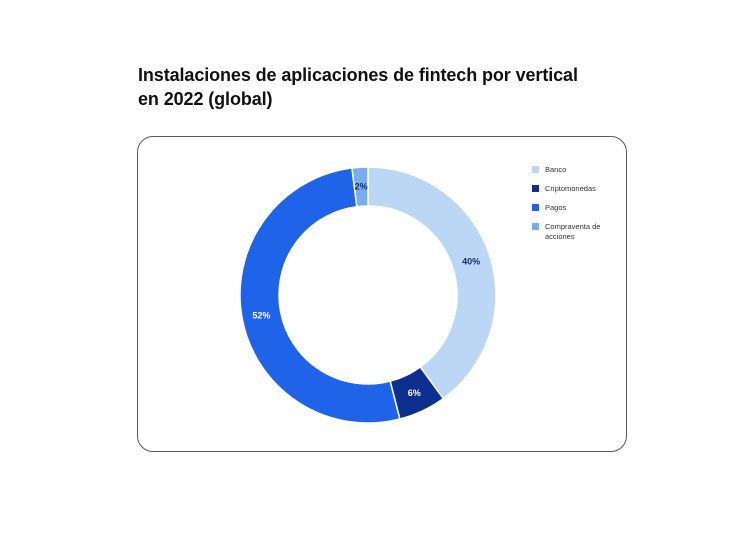  I want to click on legend-item-pagos: Pagos, so click(579, 208).